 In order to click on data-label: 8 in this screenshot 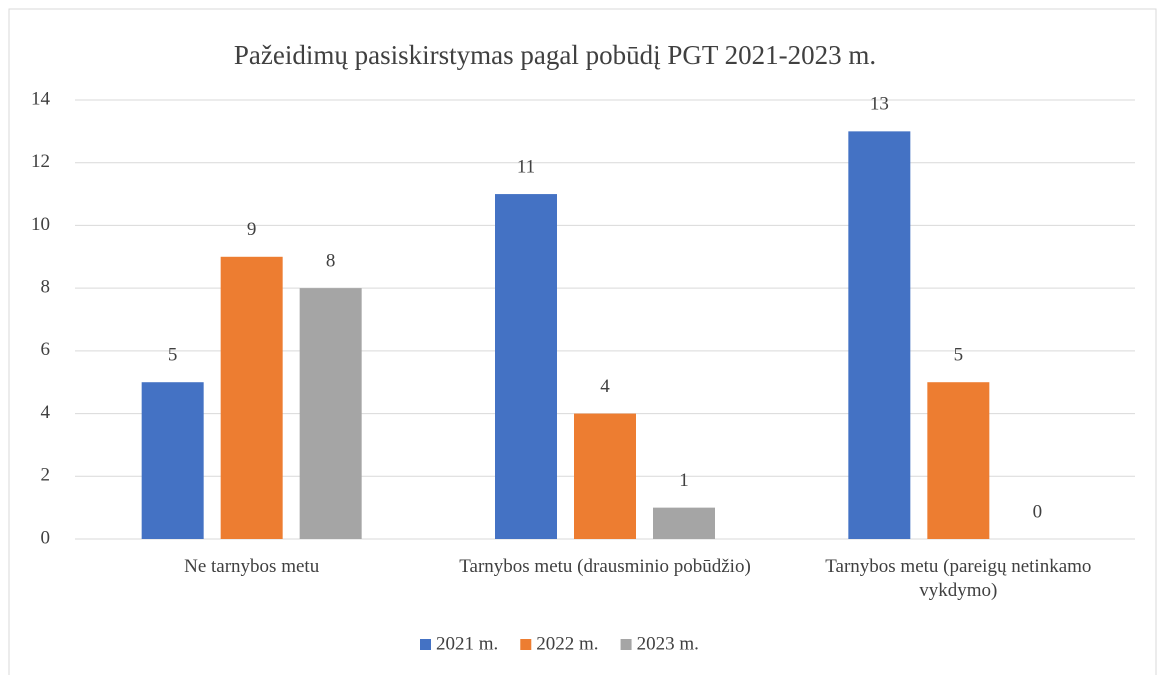, I will do `click(331, 261)`.